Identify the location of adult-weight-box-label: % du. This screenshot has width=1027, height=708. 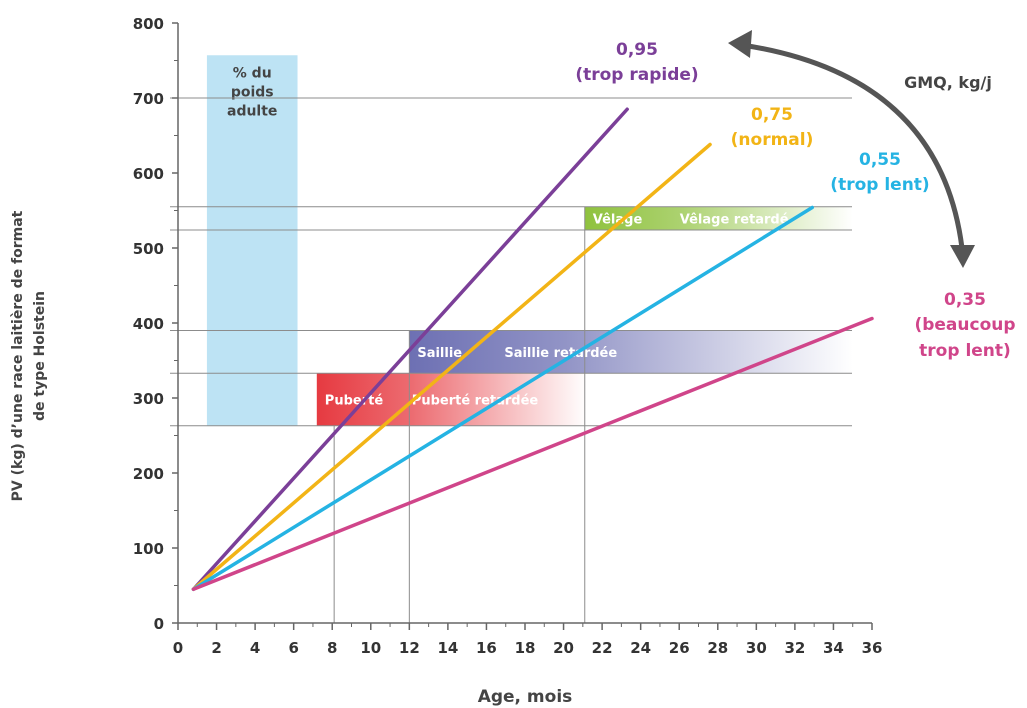
(252, 73).